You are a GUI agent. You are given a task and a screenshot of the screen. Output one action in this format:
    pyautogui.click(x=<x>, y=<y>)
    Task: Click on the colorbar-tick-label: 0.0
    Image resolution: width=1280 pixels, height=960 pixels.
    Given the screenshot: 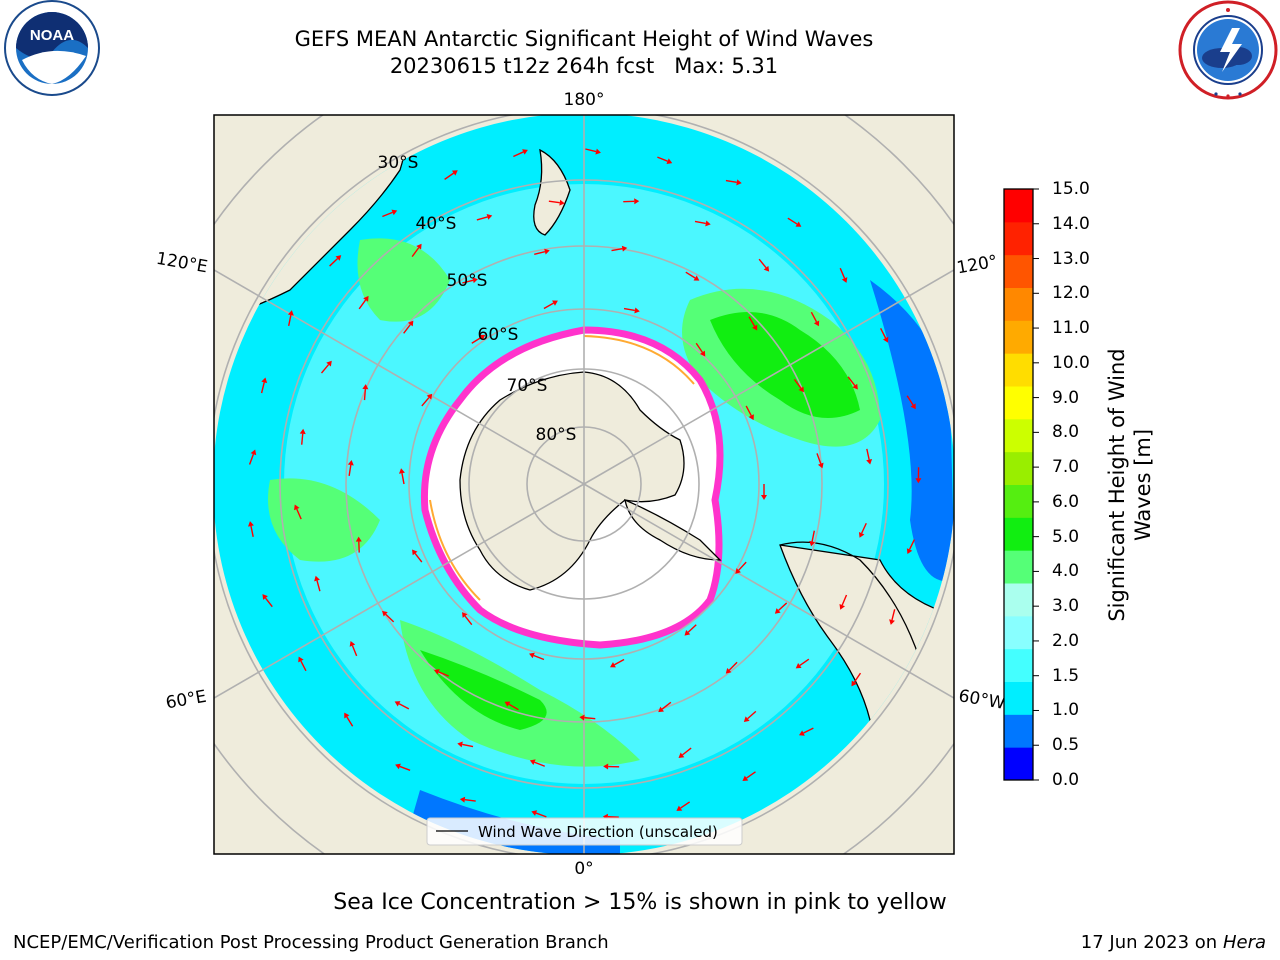 What is the action you would take?
    pyautogui.click(x=1066, y=780)
    